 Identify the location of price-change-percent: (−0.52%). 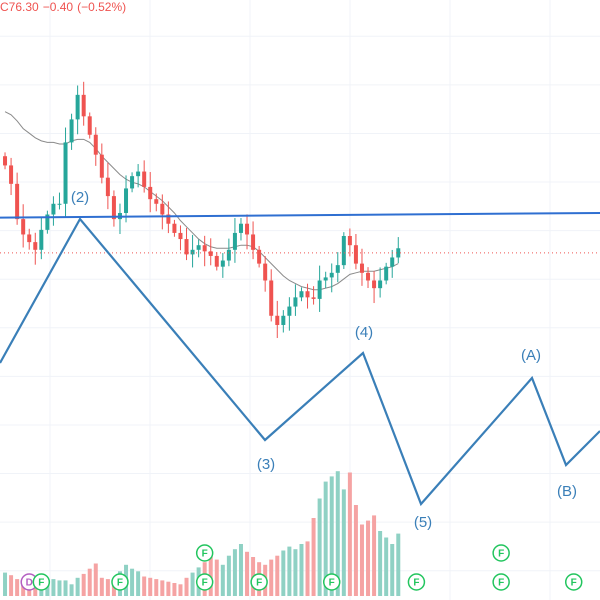
(102, 7).